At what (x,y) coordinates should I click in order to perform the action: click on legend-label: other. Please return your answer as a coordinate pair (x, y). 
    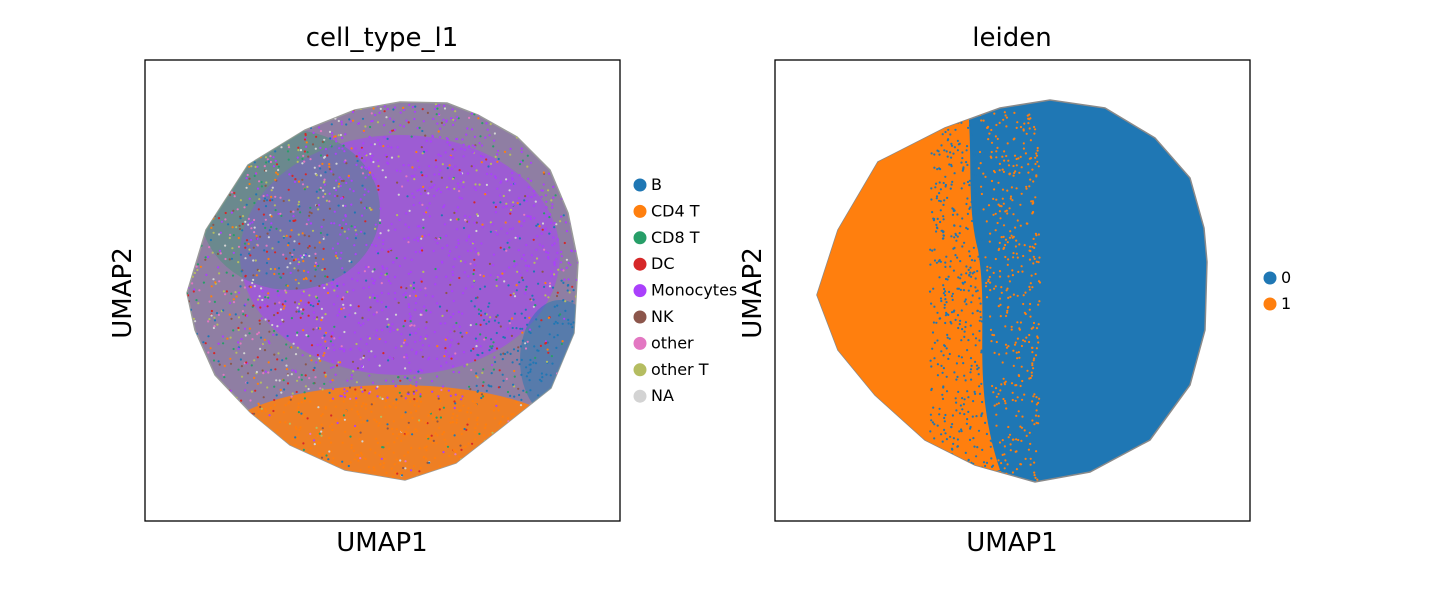
    Looking at the image, I should click on (672, 342).